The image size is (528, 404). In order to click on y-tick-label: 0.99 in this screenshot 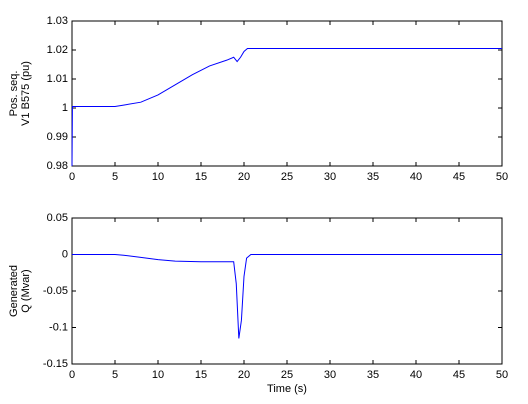, I will do `click(57, 137)`.